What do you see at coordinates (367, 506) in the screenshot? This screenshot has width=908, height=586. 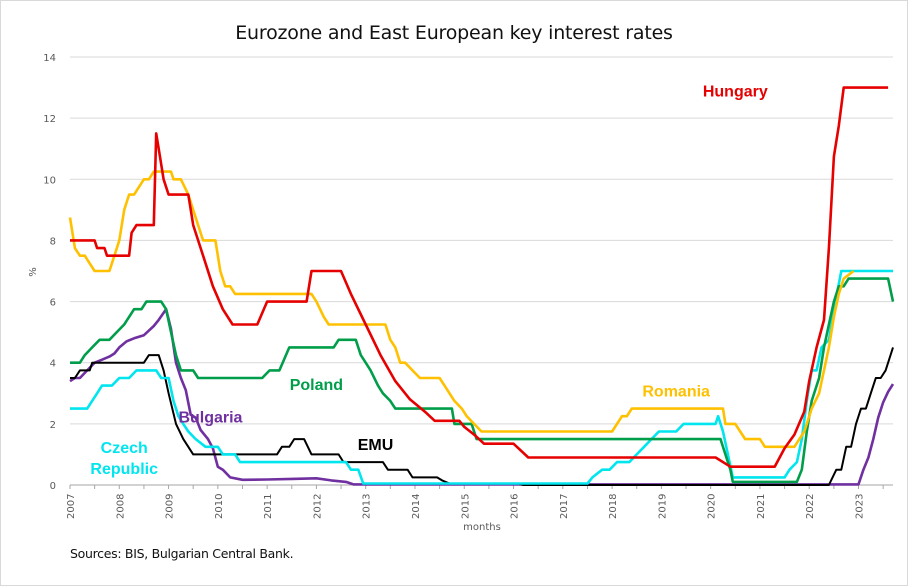 I see `x-tick-label: 2013` at bounding box center [367, 506].